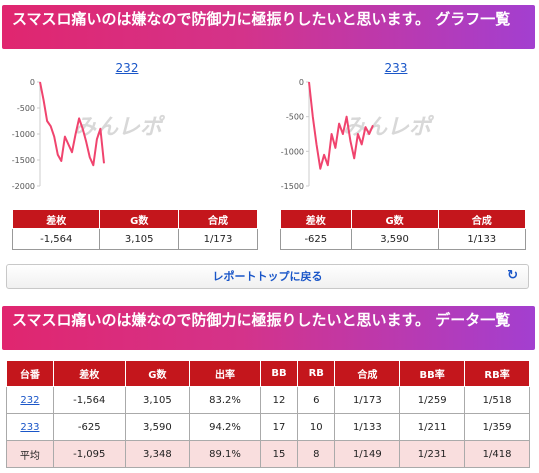 The width and height of the screenshot is (539, 473). Describe the element at coordinates (497, 373) in the screenshot. I see `col-header: RB率` at that location.